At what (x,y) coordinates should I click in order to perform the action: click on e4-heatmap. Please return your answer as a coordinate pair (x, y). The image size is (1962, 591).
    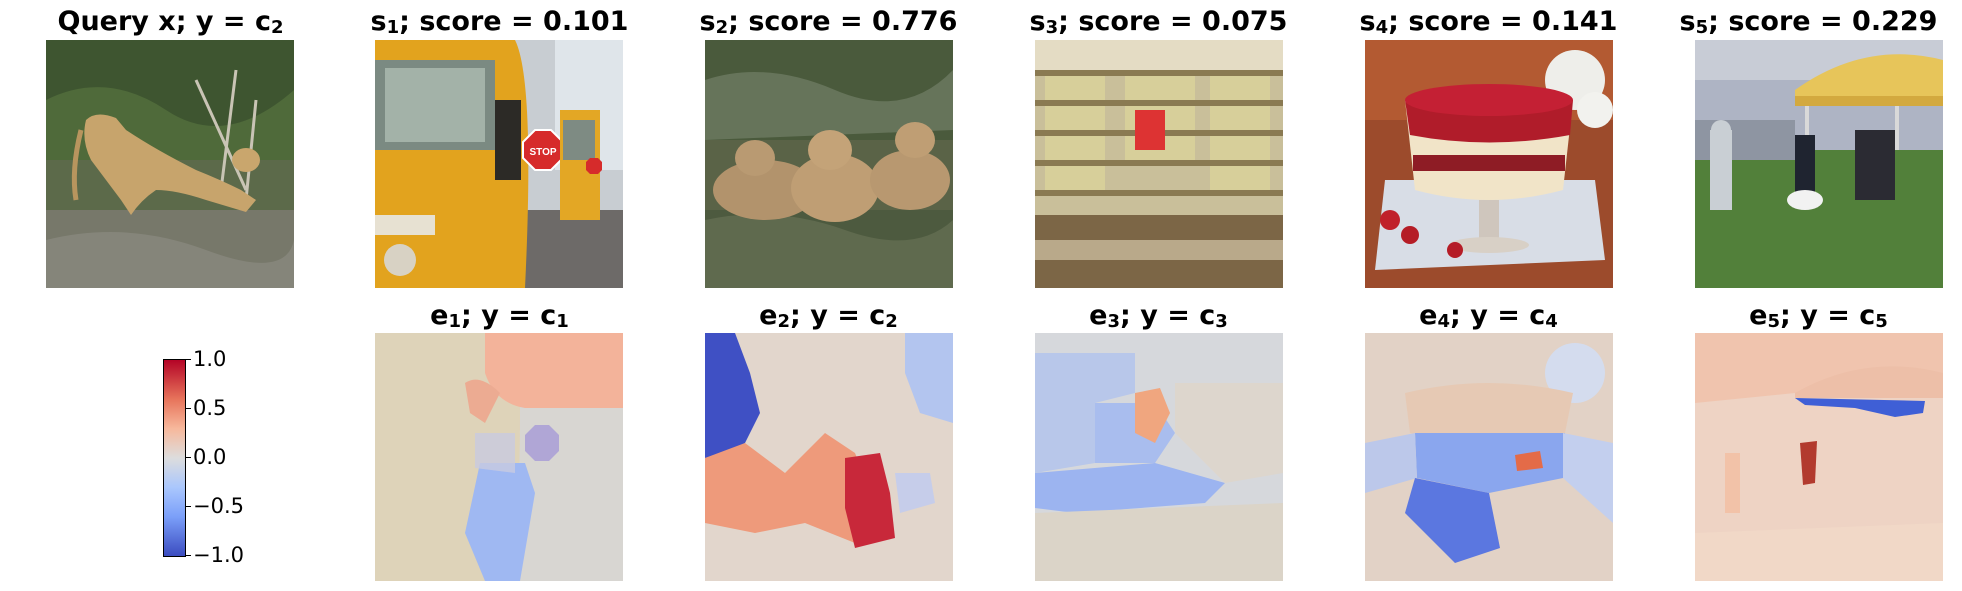
    Looking at the image, I should click on (1489, 457).